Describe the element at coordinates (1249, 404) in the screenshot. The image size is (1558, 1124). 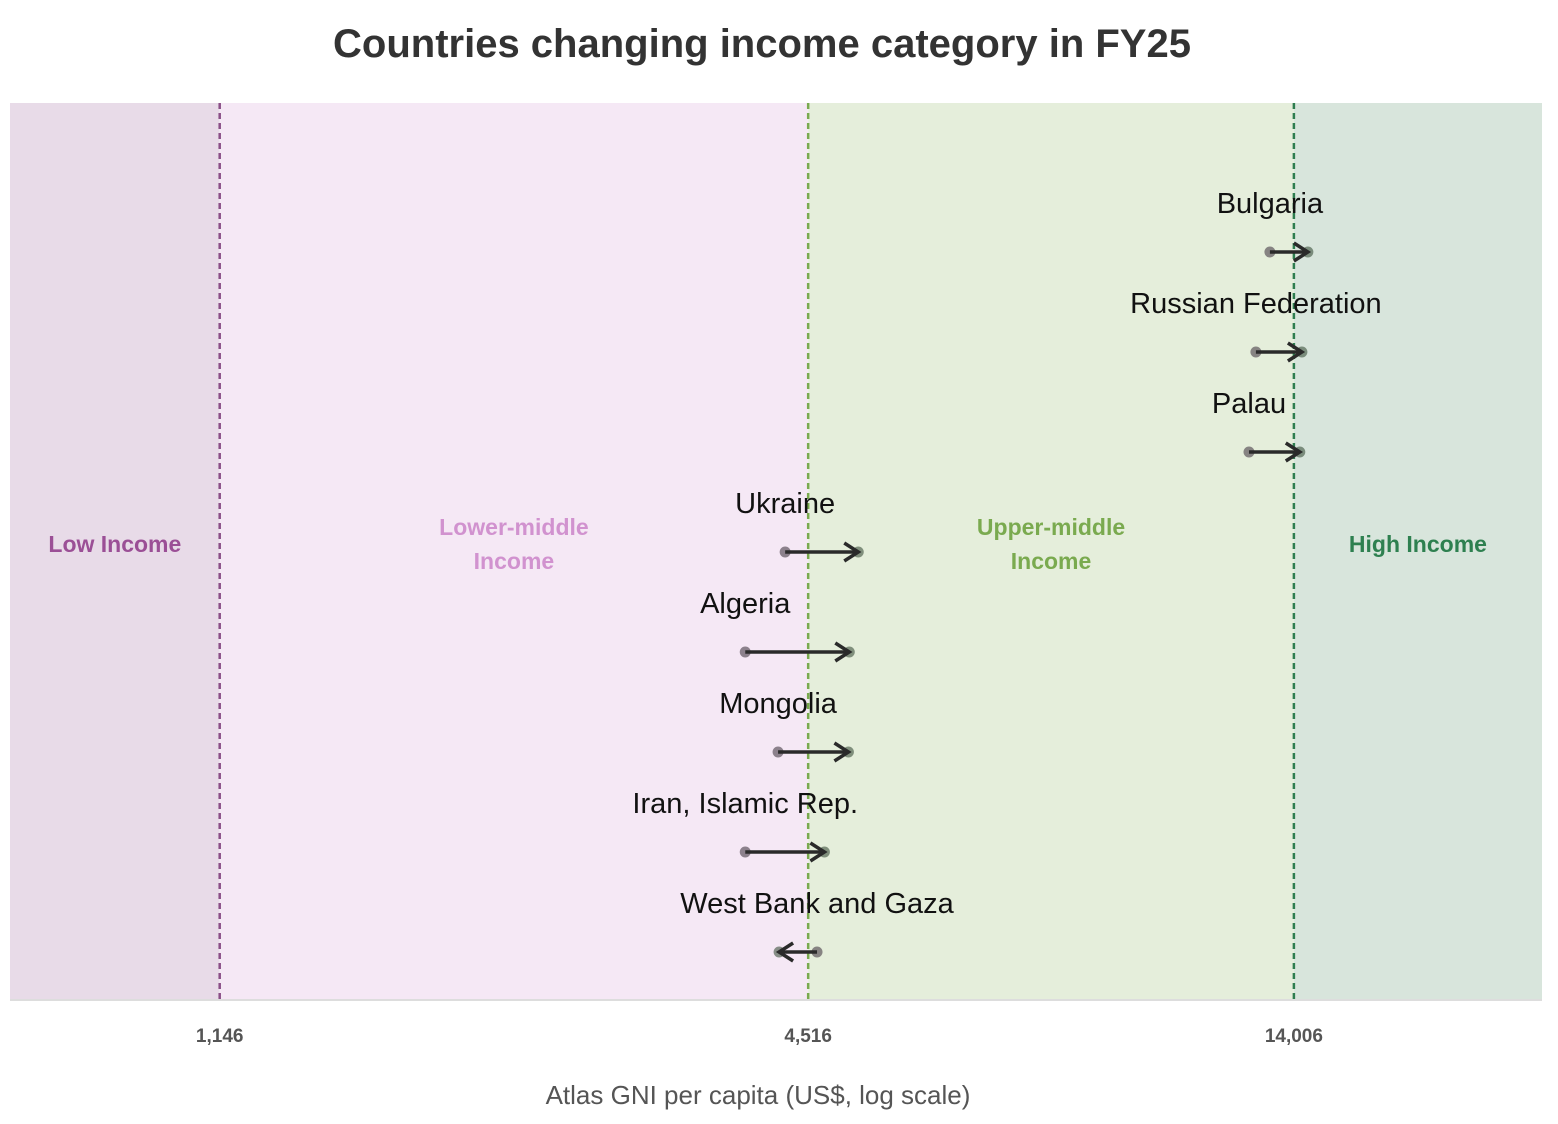
I see `country-label: Palau` at that location.